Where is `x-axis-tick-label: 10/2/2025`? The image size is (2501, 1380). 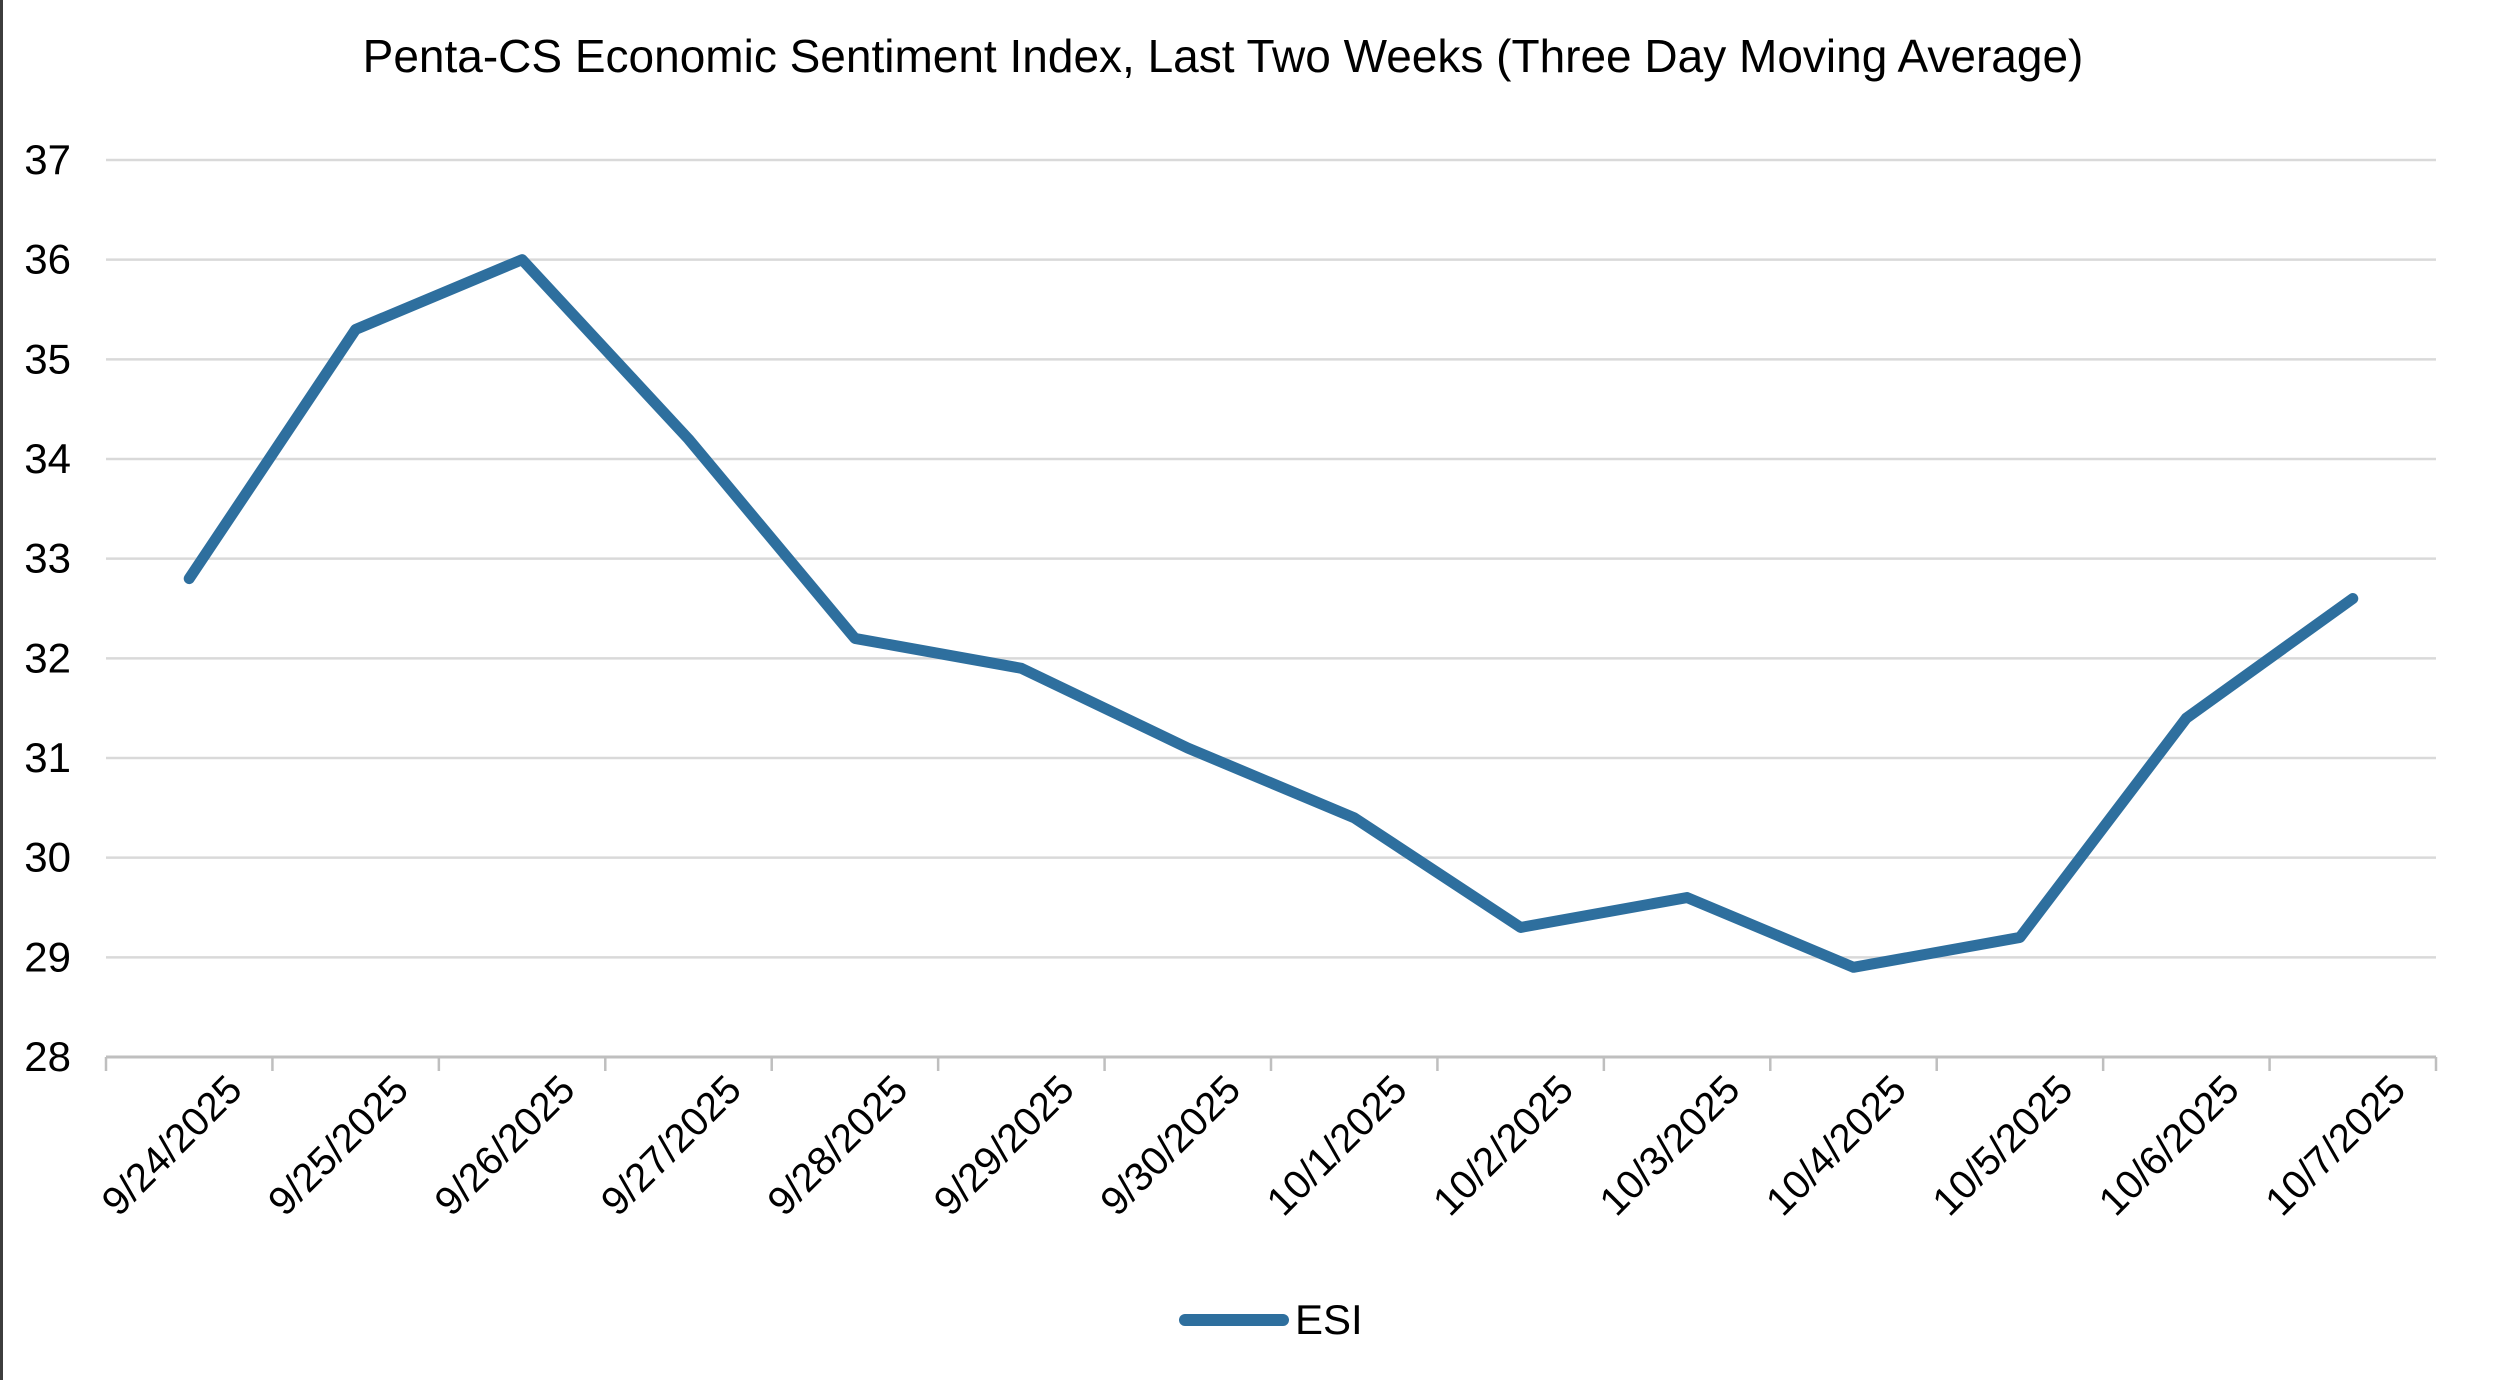 x-axis-tick-label: 10/2/2025 is located at coordinates (1503, 1145).